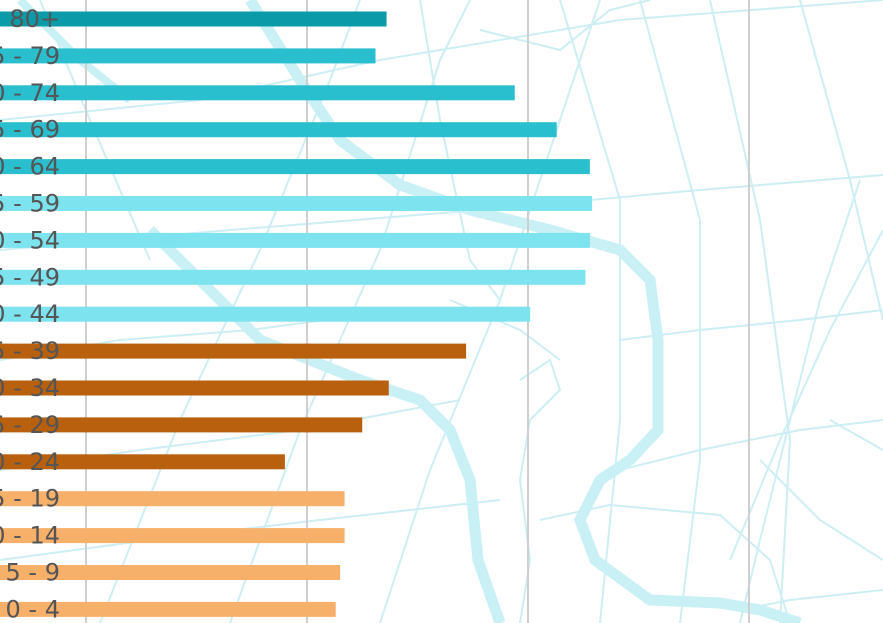  Describe the element at coordinates (30, 314) in the screenshot. I see `category-label-8: 40 - 44` at that location.